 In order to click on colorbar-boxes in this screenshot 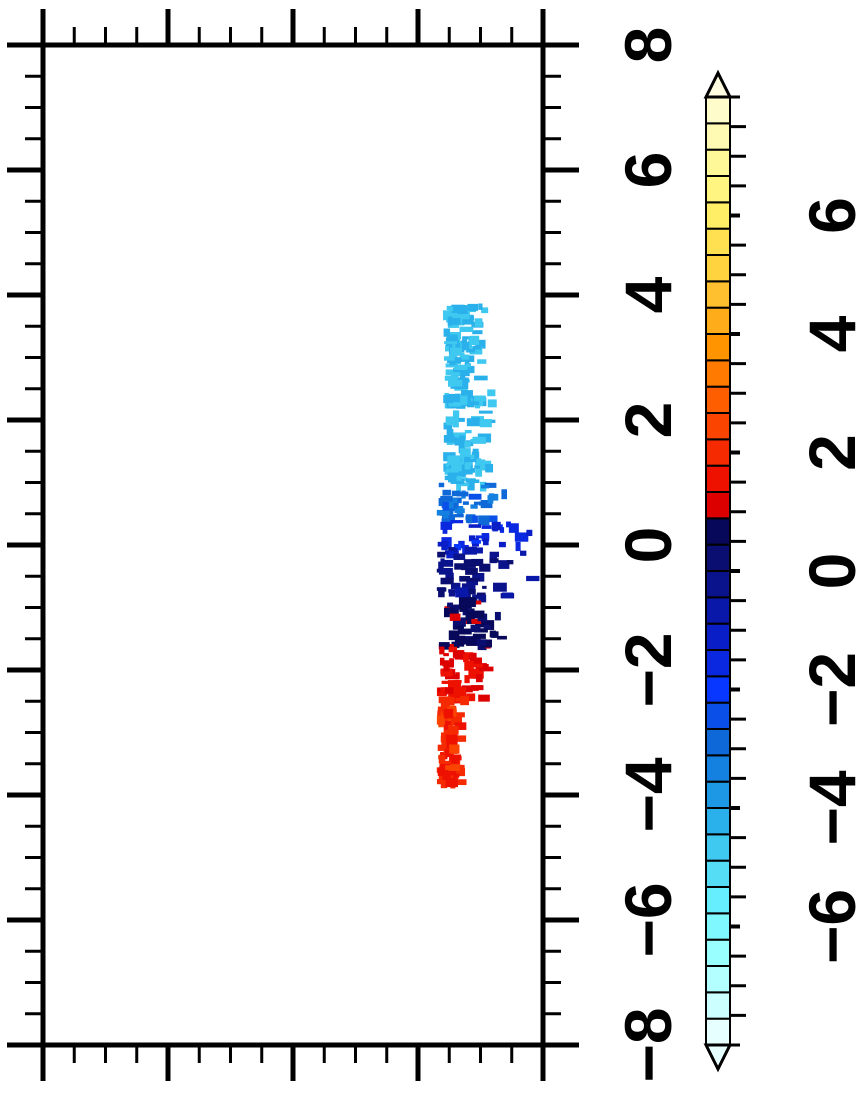, I will do `click(718, 571)`.